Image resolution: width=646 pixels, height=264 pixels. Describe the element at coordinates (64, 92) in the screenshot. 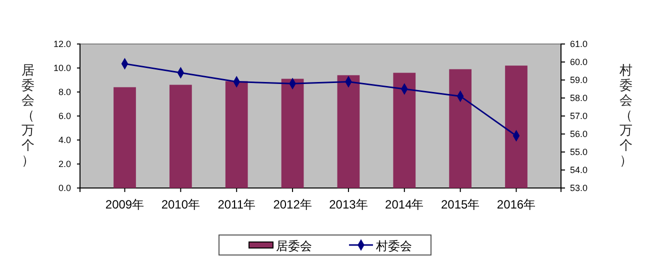

I see `y-tick-label: 8.0` at that location.